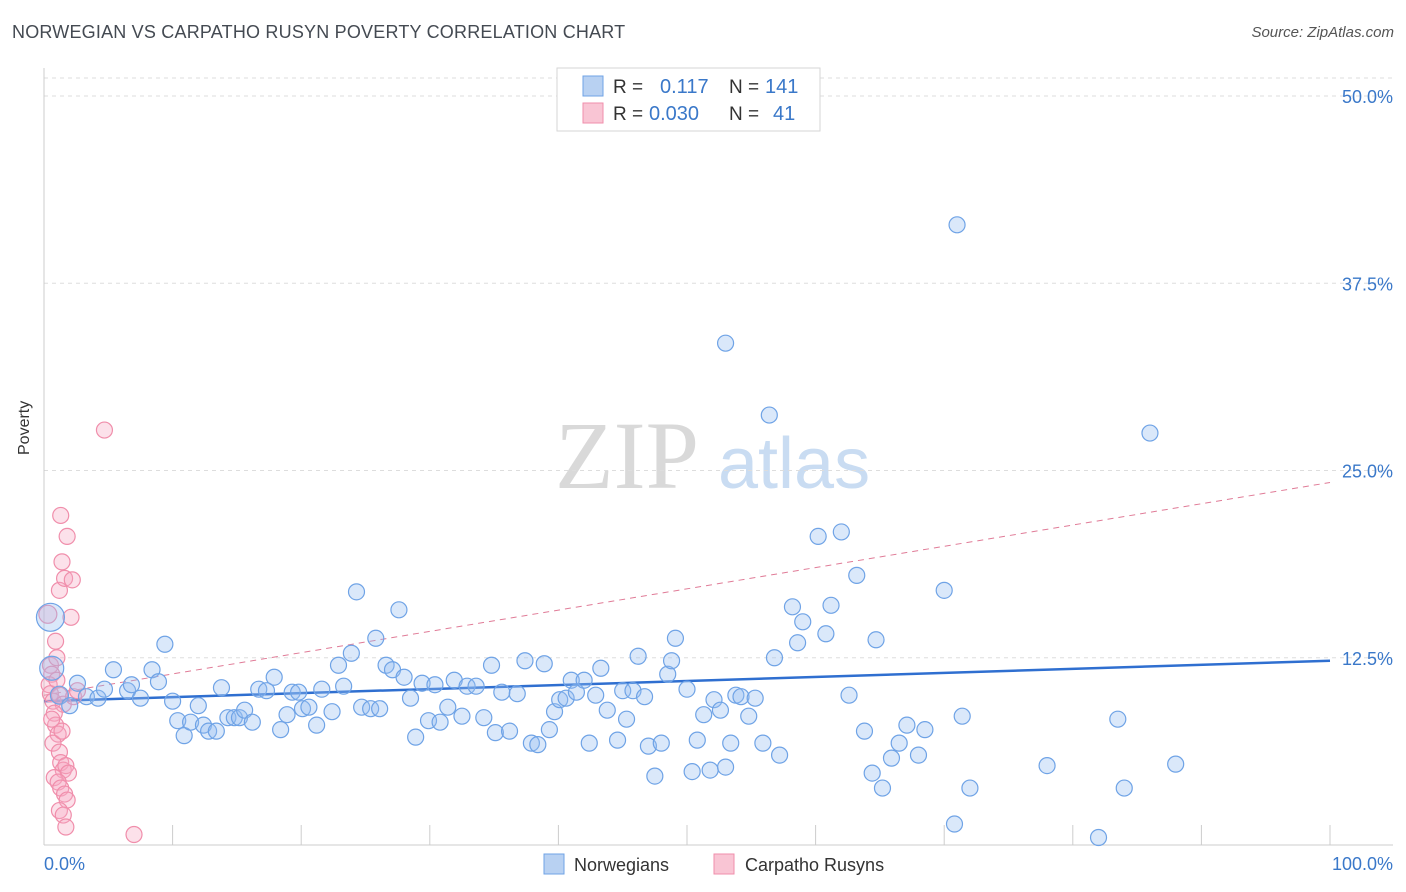  Describe the element at coordinates (24, 427) in the screenshot. I see `y-axis-label: Poverty` at that location.